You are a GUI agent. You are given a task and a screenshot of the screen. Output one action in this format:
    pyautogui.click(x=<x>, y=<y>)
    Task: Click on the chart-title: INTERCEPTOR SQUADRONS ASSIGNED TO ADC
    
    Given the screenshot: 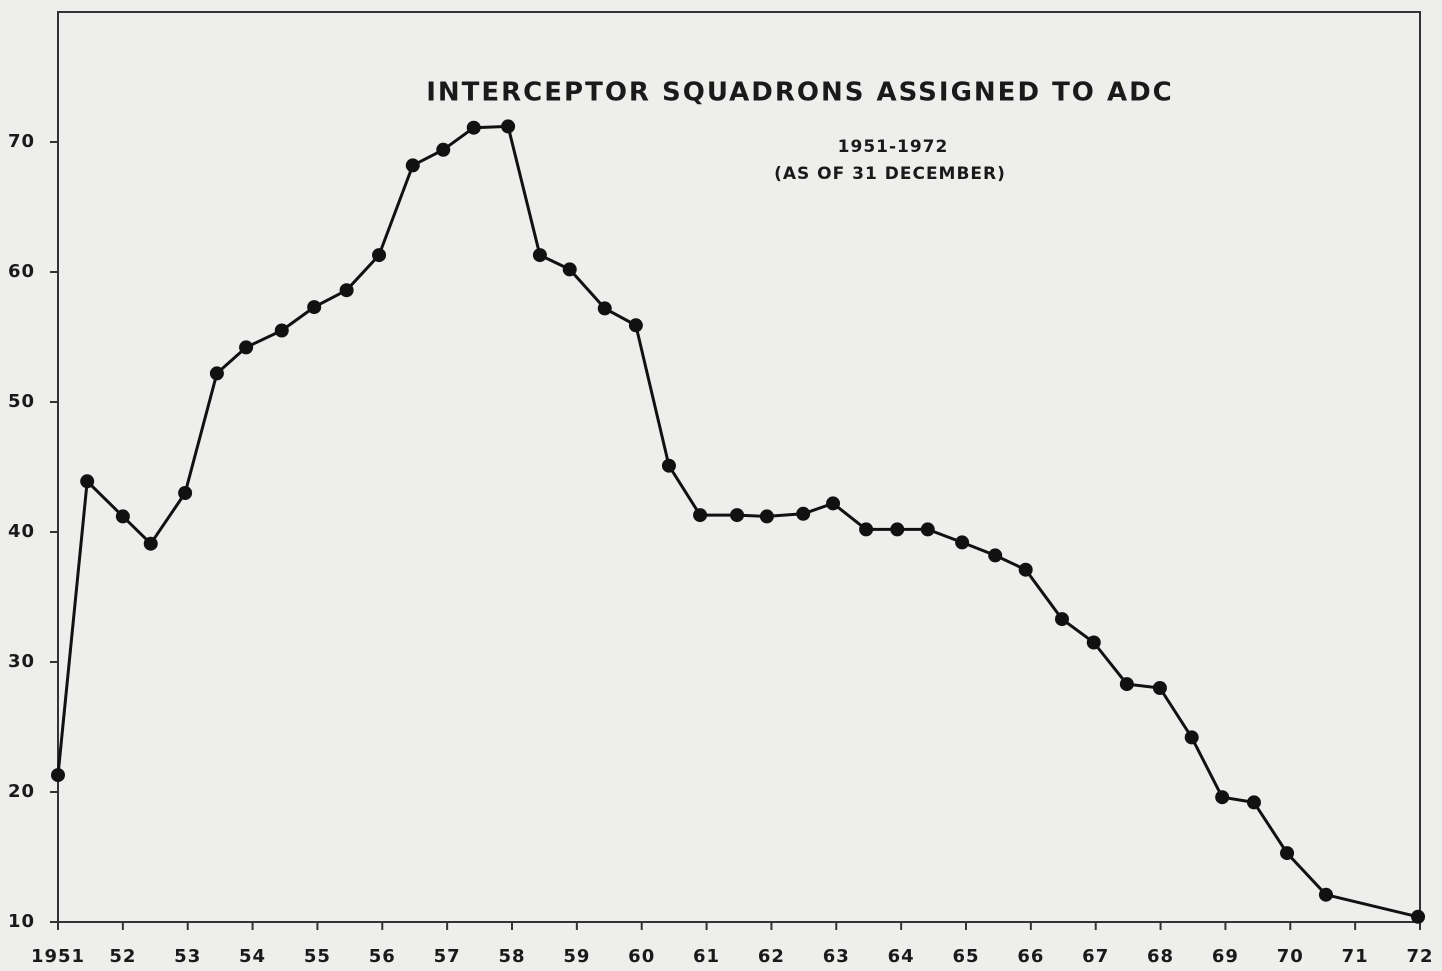 What is the action you would take?
    pyautogui.click(x=800, y=93)
    